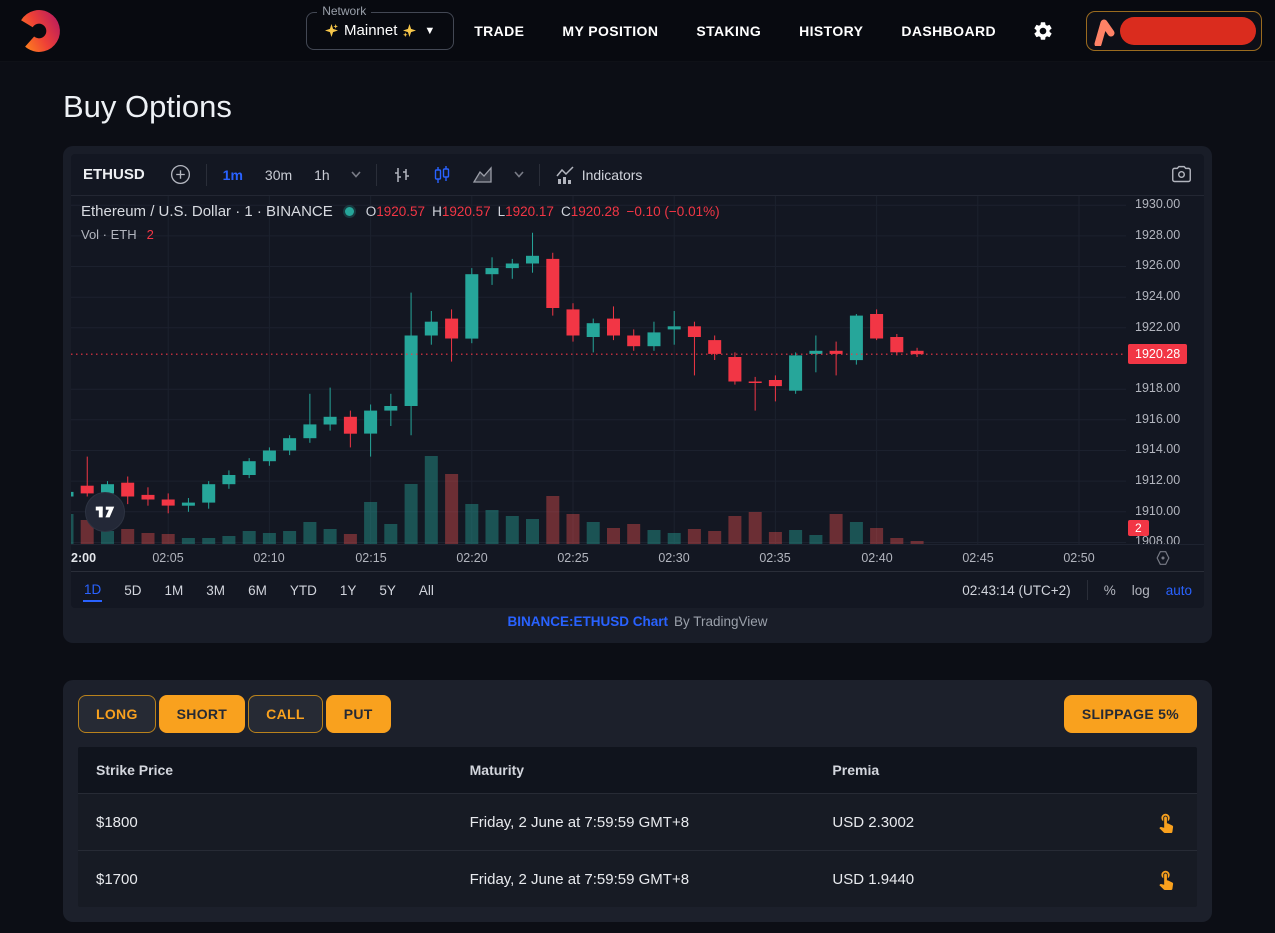  Describe the element at coordinates (1043, 31) in the screenshot. I see `settings-gear-icon` at that location.